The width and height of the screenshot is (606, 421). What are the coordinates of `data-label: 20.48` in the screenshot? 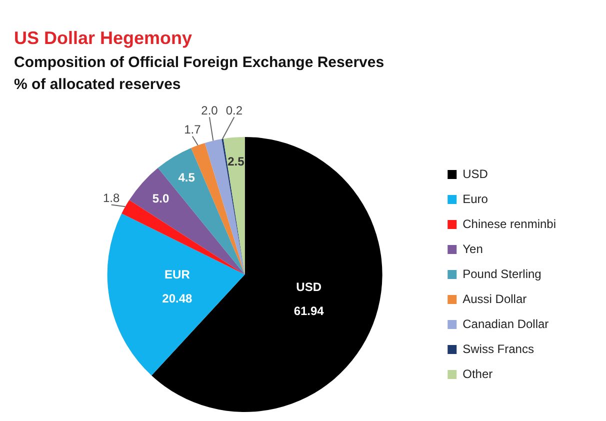 It's located at (177, 298).